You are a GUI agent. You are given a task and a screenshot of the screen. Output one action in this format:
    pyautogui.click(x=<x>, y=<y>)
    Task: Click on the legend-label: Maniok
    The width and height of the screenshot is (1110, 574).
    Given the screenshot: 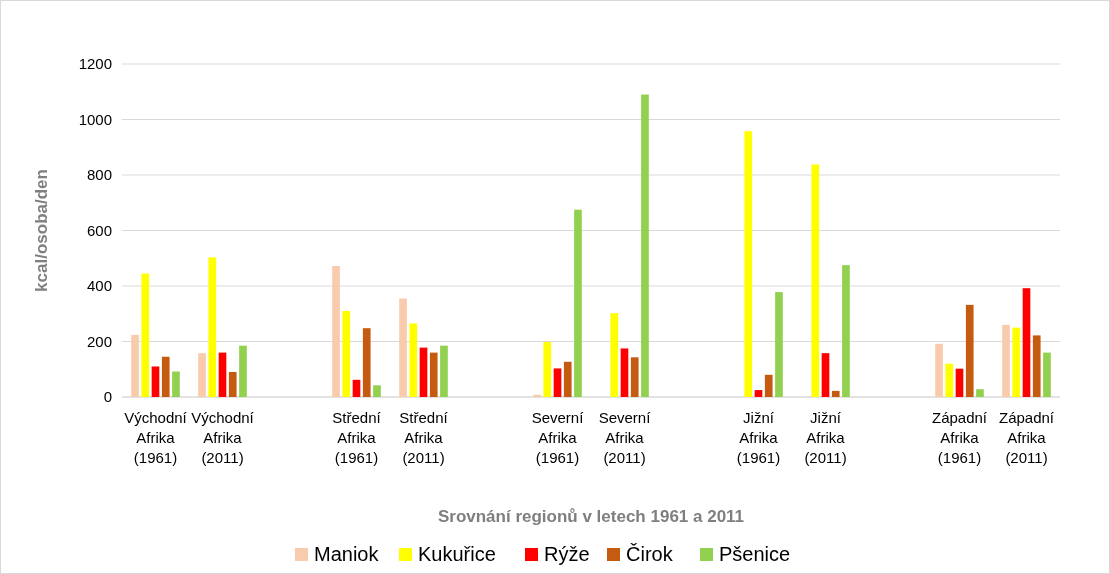 What is the action you would take?
    pyautogui.click(x=347, y=554)
    